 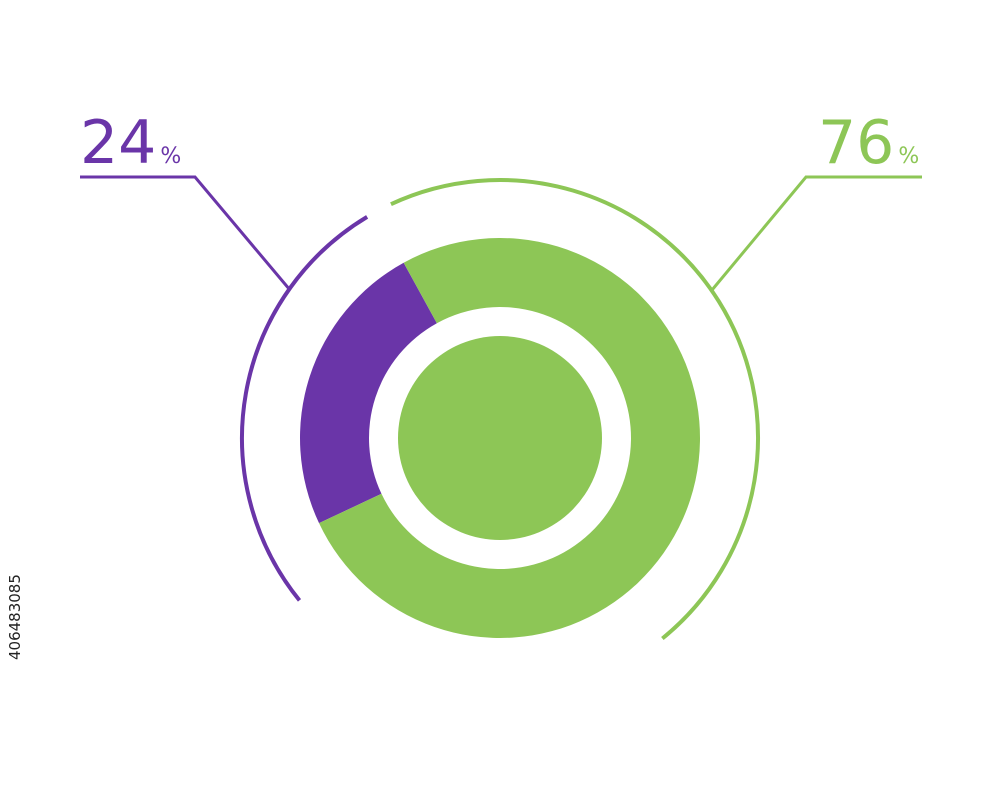 What do you see at coordinates (368, 393) in the screenshot?
I see `donut-slice` at bounding box center [368, 393].